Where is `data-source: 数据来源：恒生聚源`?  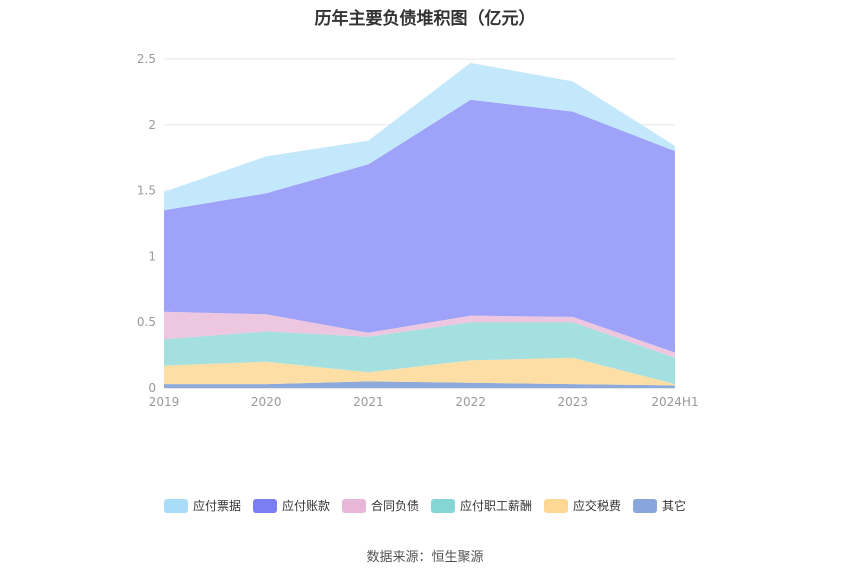
data-source: 数据来源：恒生聚源 is located at coordinates (425, 557).